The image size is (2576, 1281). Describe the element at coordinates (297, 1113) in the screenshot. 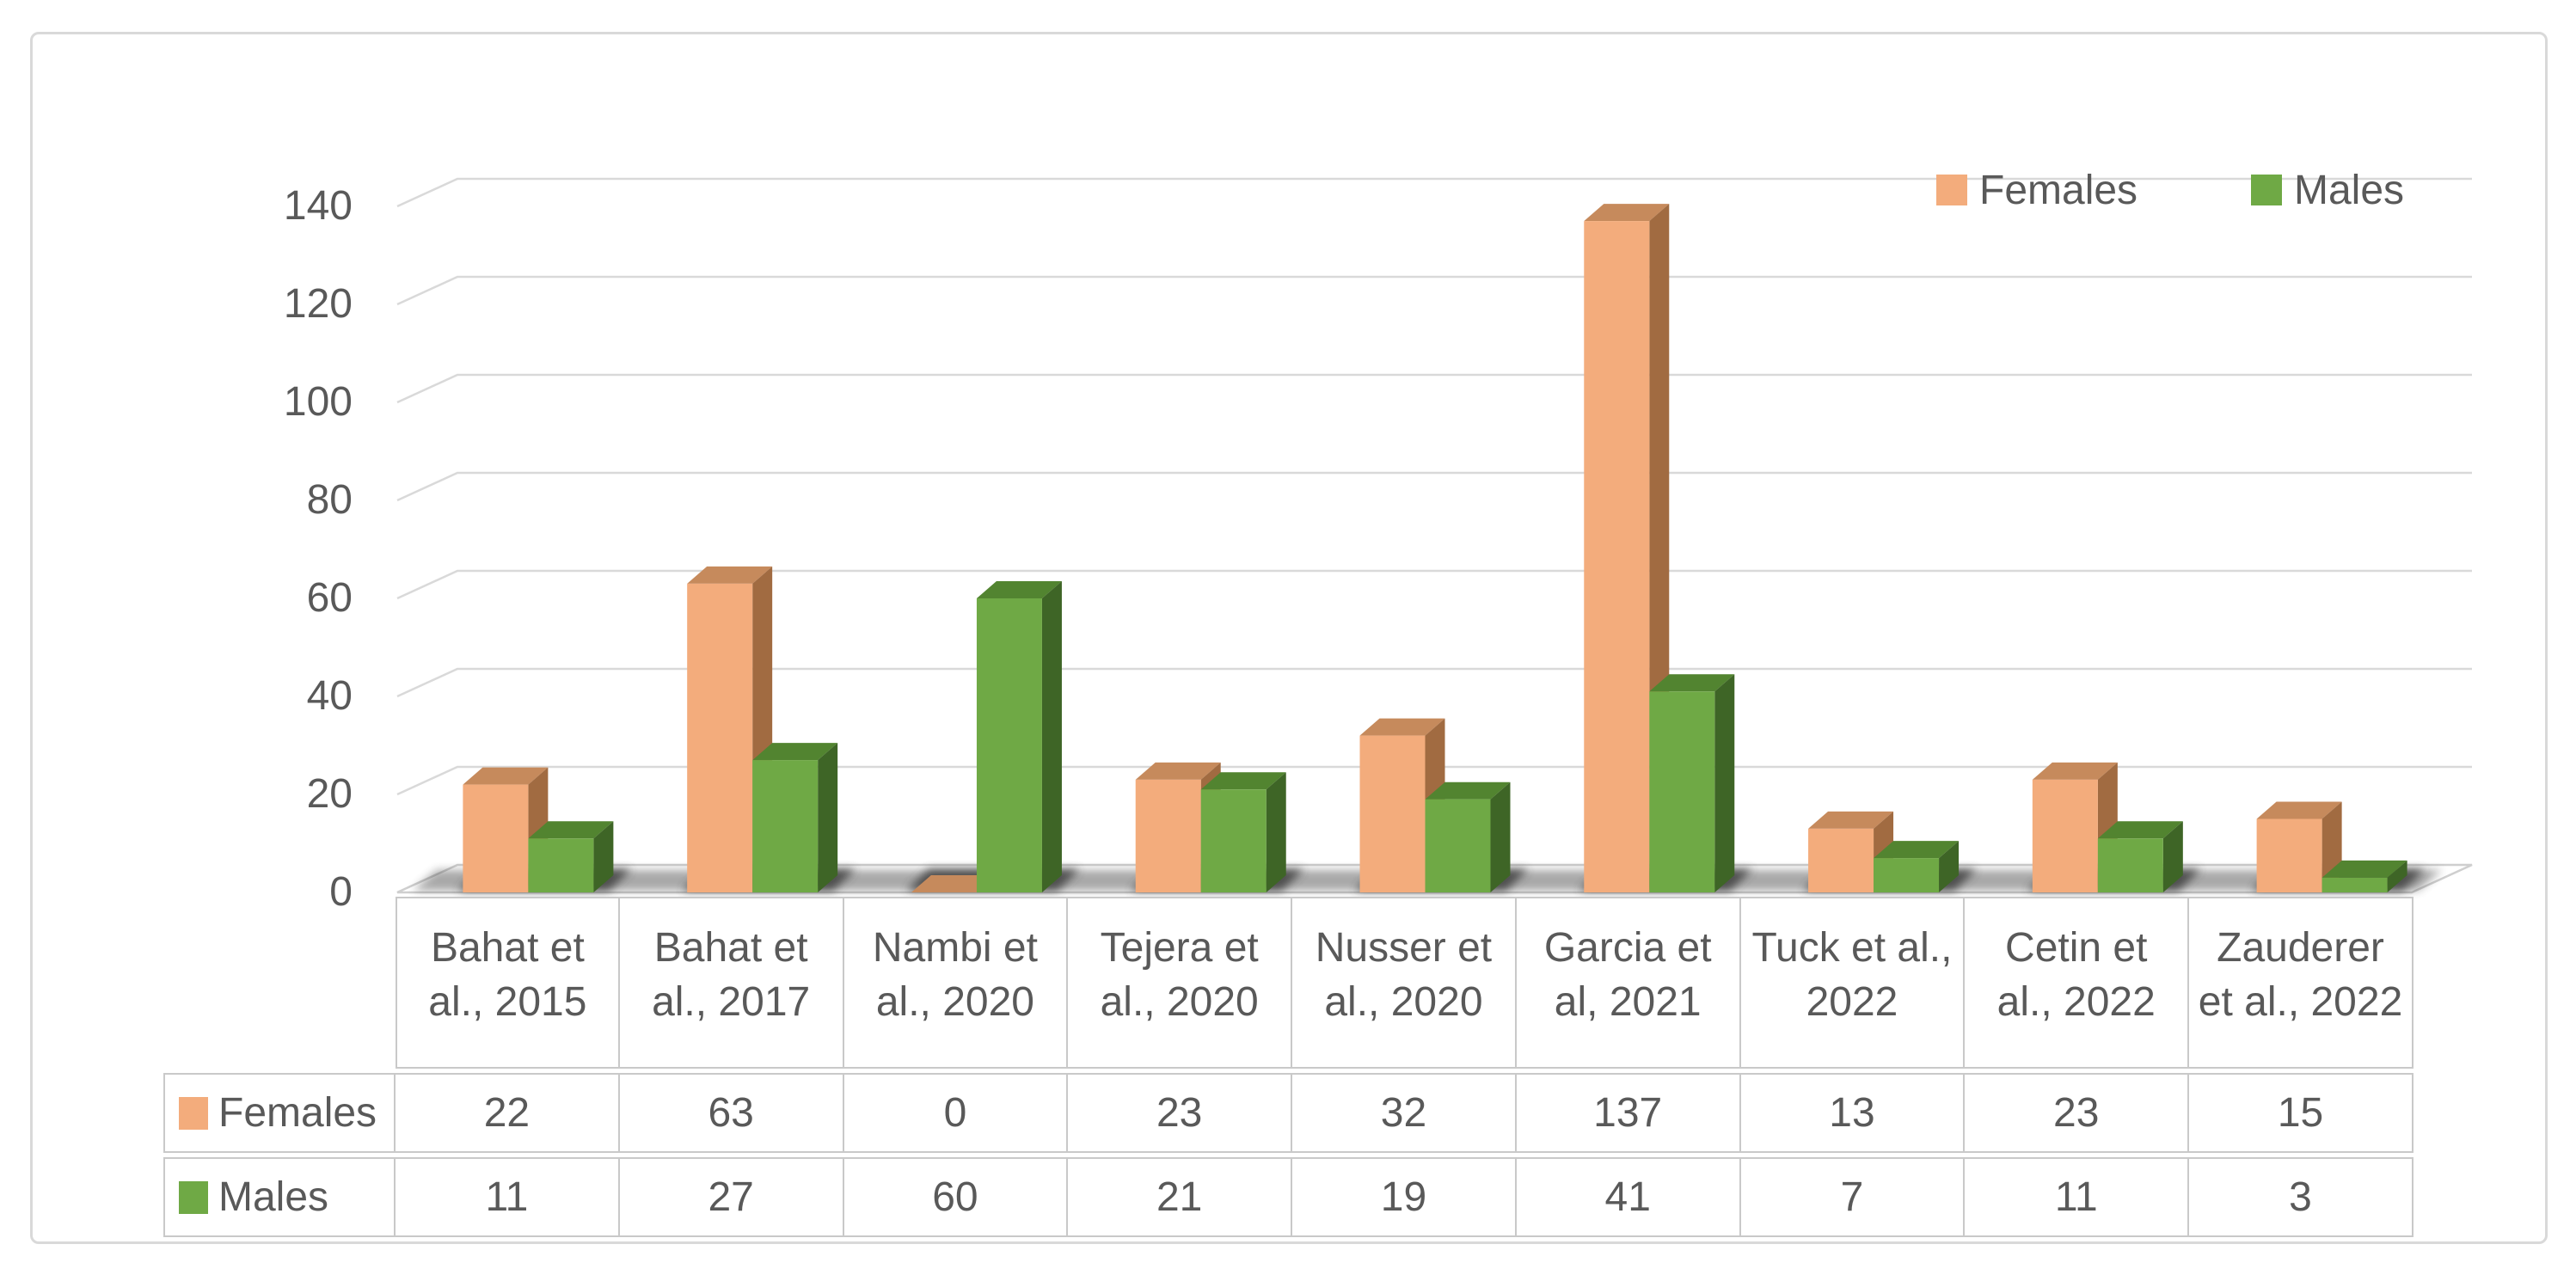

I see `series-name: Females` at that location.